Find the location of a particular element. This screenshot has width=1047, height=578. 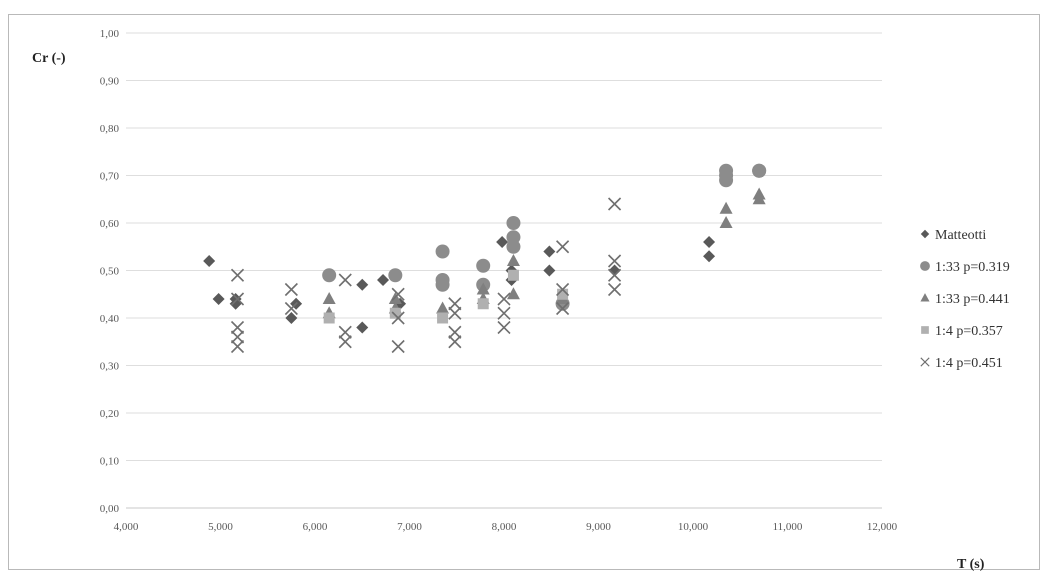

x-tick-label: 10,000 is located at coordinates (693, 527).